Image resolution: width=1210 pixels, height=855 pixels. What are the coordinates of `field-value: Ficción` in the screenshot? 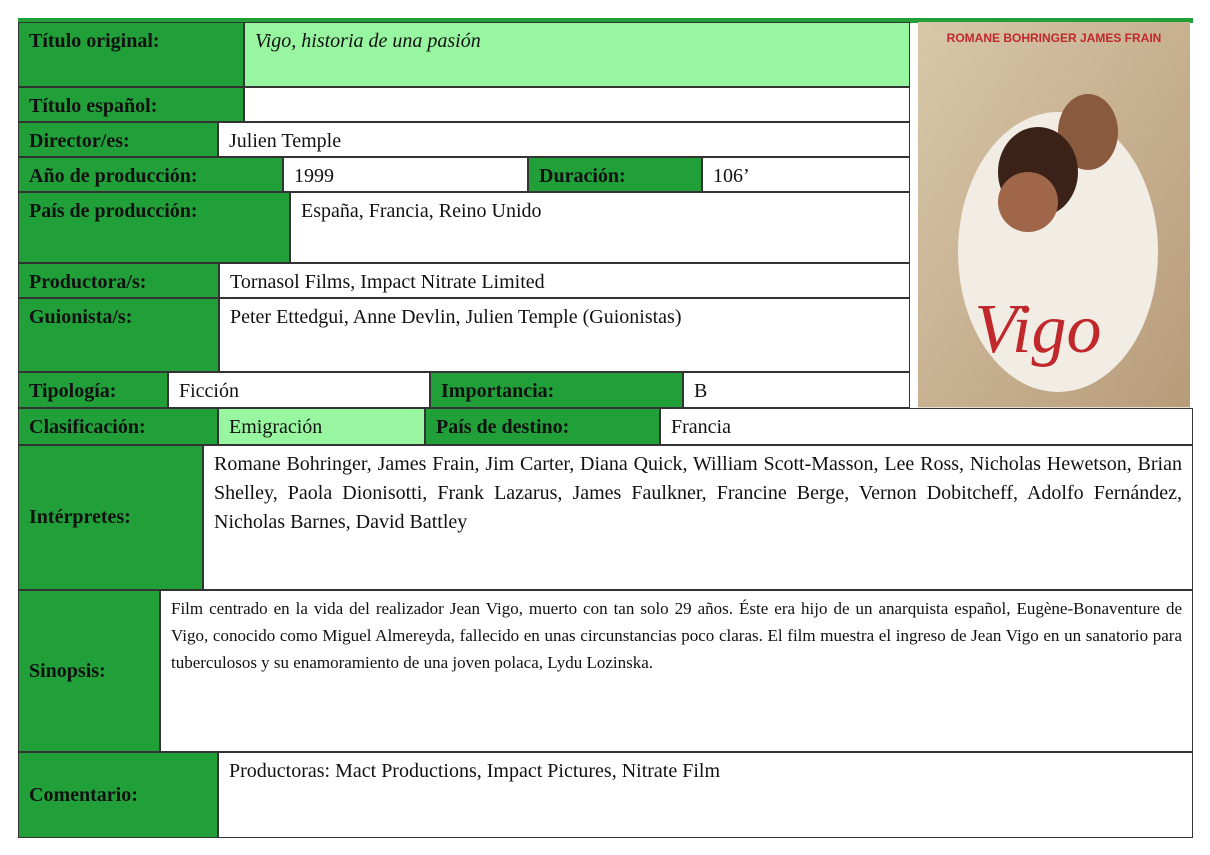 It's located at (299, 390).